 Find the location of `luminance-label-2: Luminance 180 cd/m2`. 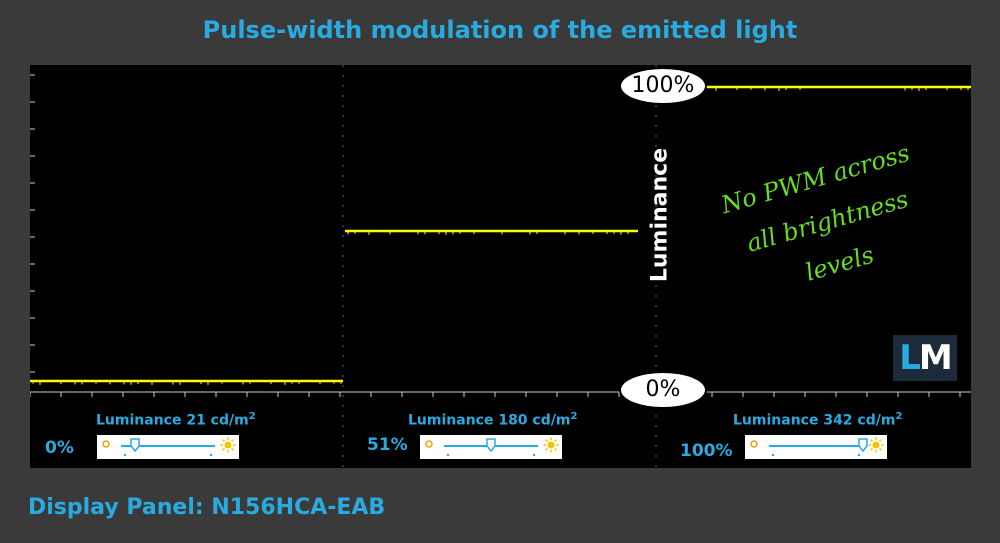

luminance-label-2: Luminance 180 cd/m2 is located at coordinates (493, 420).